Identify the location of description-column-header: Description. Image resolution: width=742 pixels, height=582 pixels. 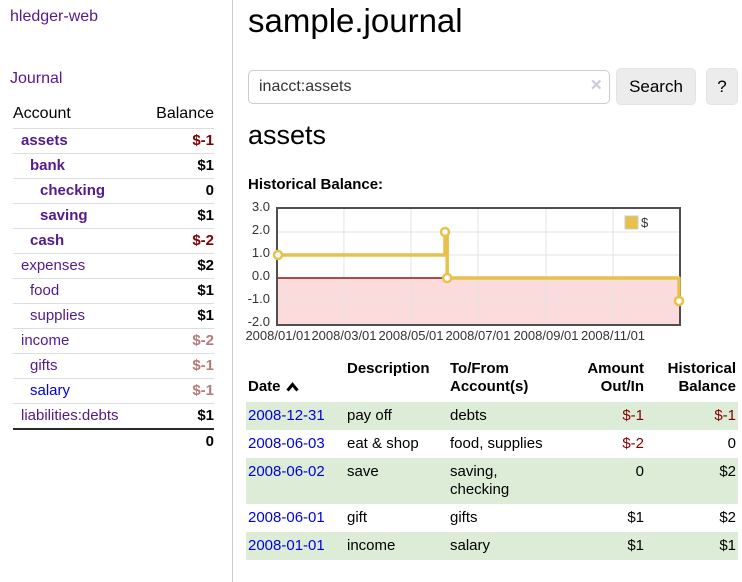
(388, 368).